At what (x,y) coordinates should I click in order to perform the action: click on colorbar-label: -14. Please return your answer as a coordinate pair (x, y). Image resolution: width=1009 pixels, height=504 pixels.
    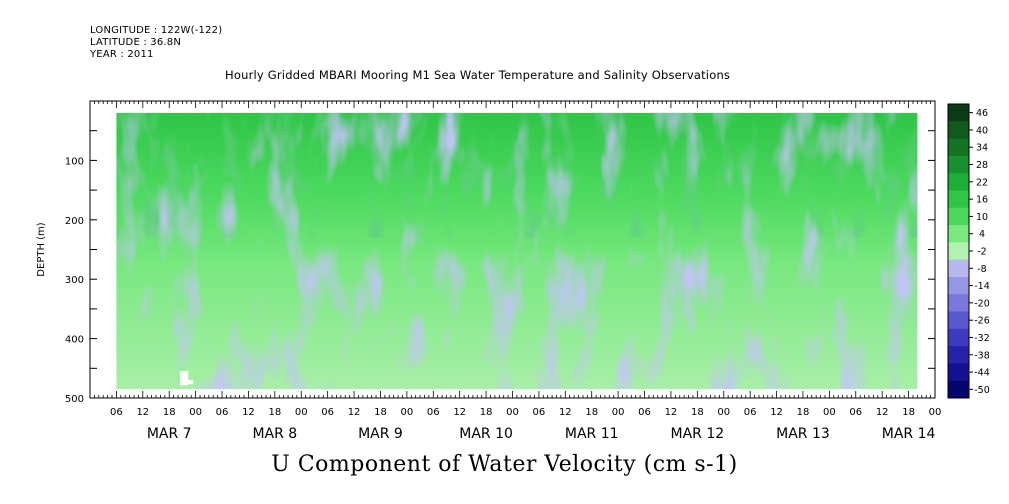
    Looking at the image, I should click on (982, 286).